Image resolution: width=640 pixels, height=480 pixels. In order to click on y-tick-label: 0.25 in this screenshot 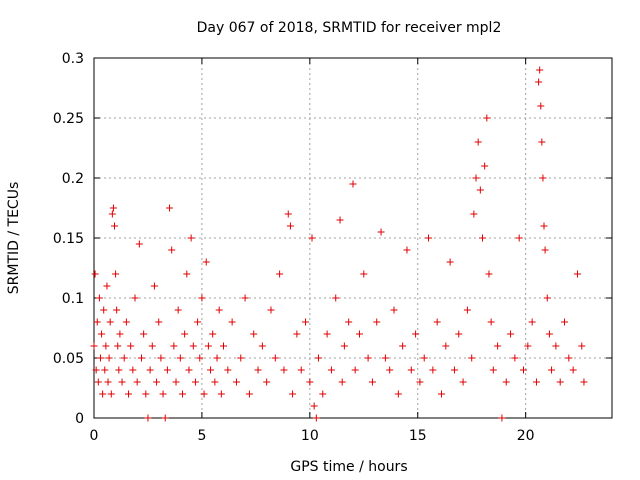, I will do `click(68, 119)`.